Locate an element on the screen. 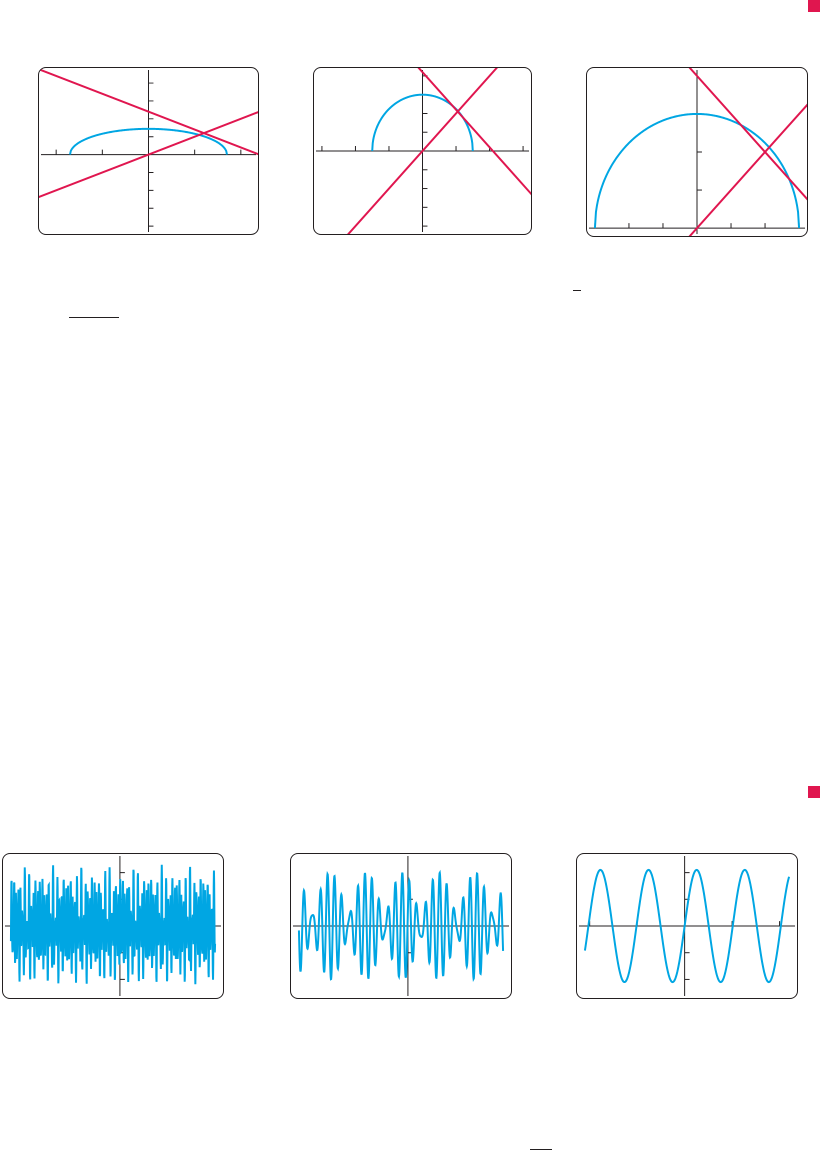 The height and width of the screenshot is (1154, 820). graph-screen-noisy-wave is located at coordinates (113, 926).